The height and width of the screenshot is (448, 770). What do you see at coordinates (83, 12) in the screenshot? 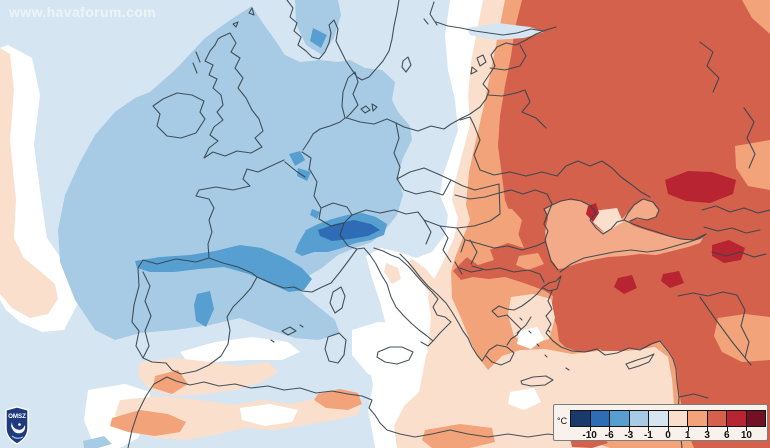
I see `watermark-text: www.havaforum.com` at bounding box center [83, 12].